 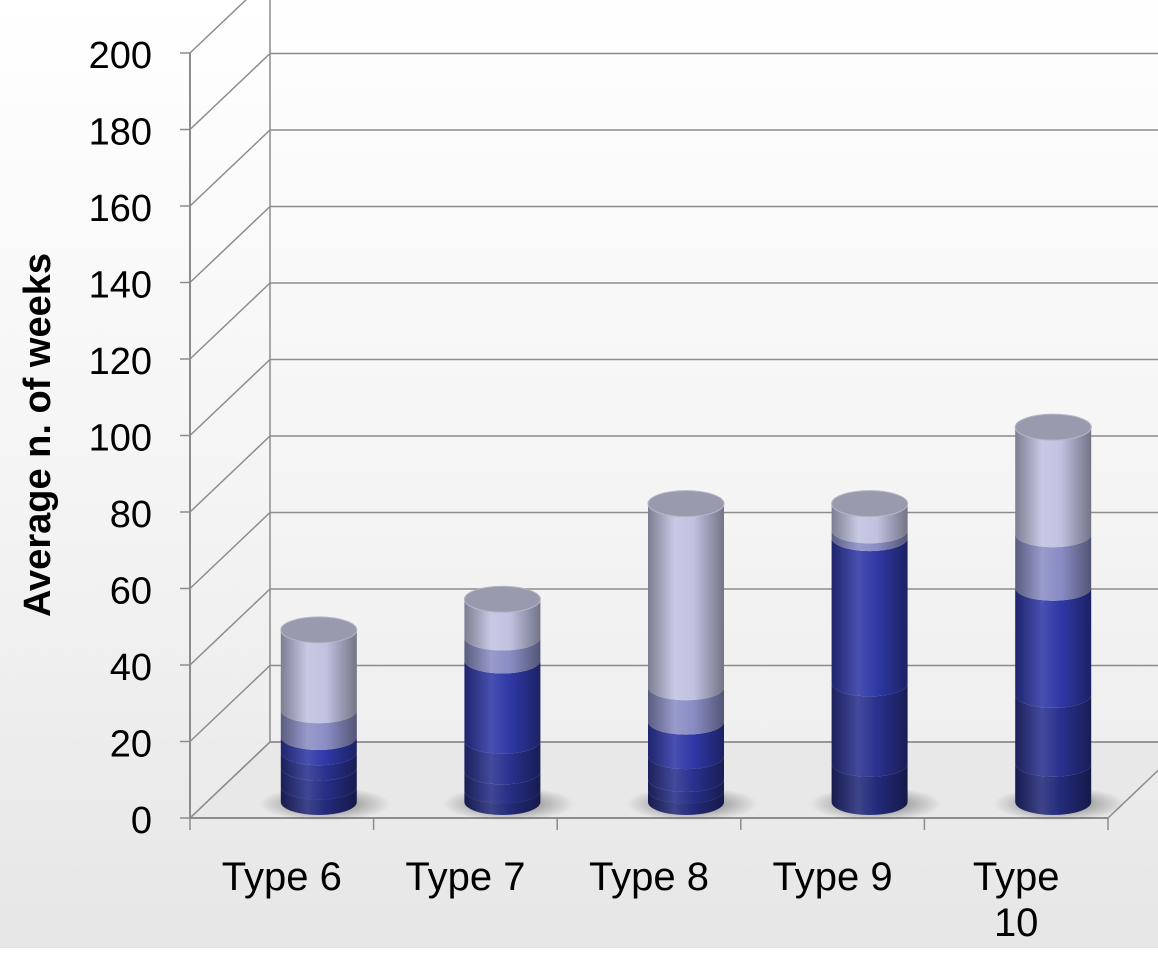 What do you see at coordinates (120, 209) in the screenshot?
I see `y-tick-label: 160` at bounding box center [120, 209].